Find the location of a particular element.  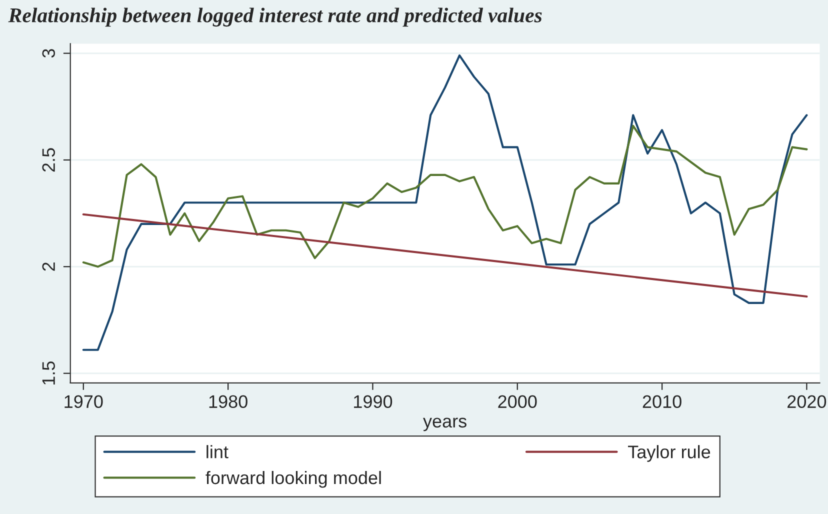

x-tick-label: 2000 is located at coordinates (517, 401).